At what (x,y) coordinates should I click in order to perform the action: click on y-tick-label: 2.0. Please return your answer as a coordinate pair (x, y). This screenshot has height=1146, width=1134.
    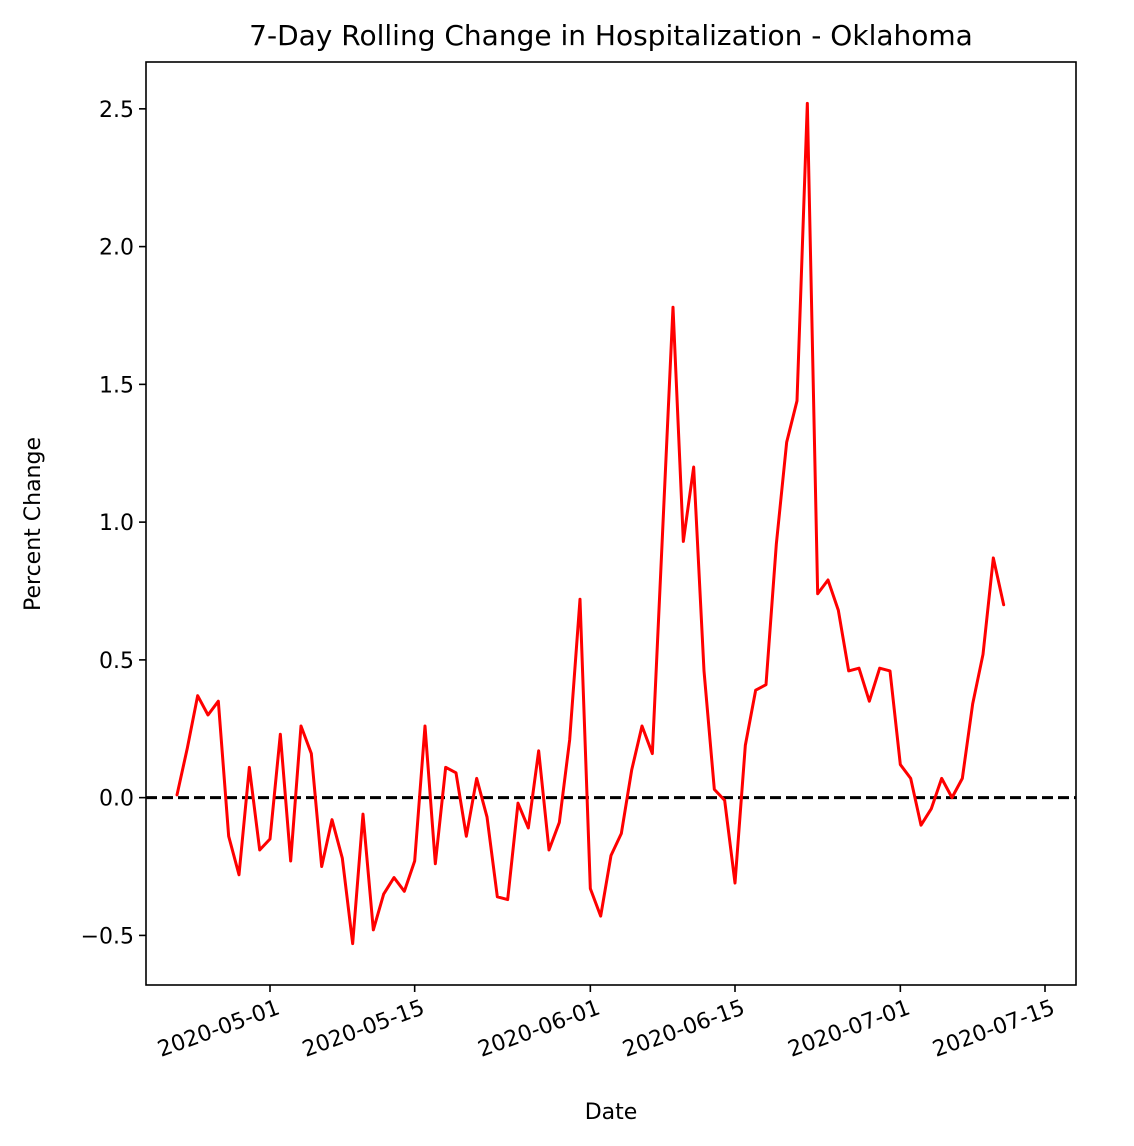
    Looking at the image, I should click on (116, 248).